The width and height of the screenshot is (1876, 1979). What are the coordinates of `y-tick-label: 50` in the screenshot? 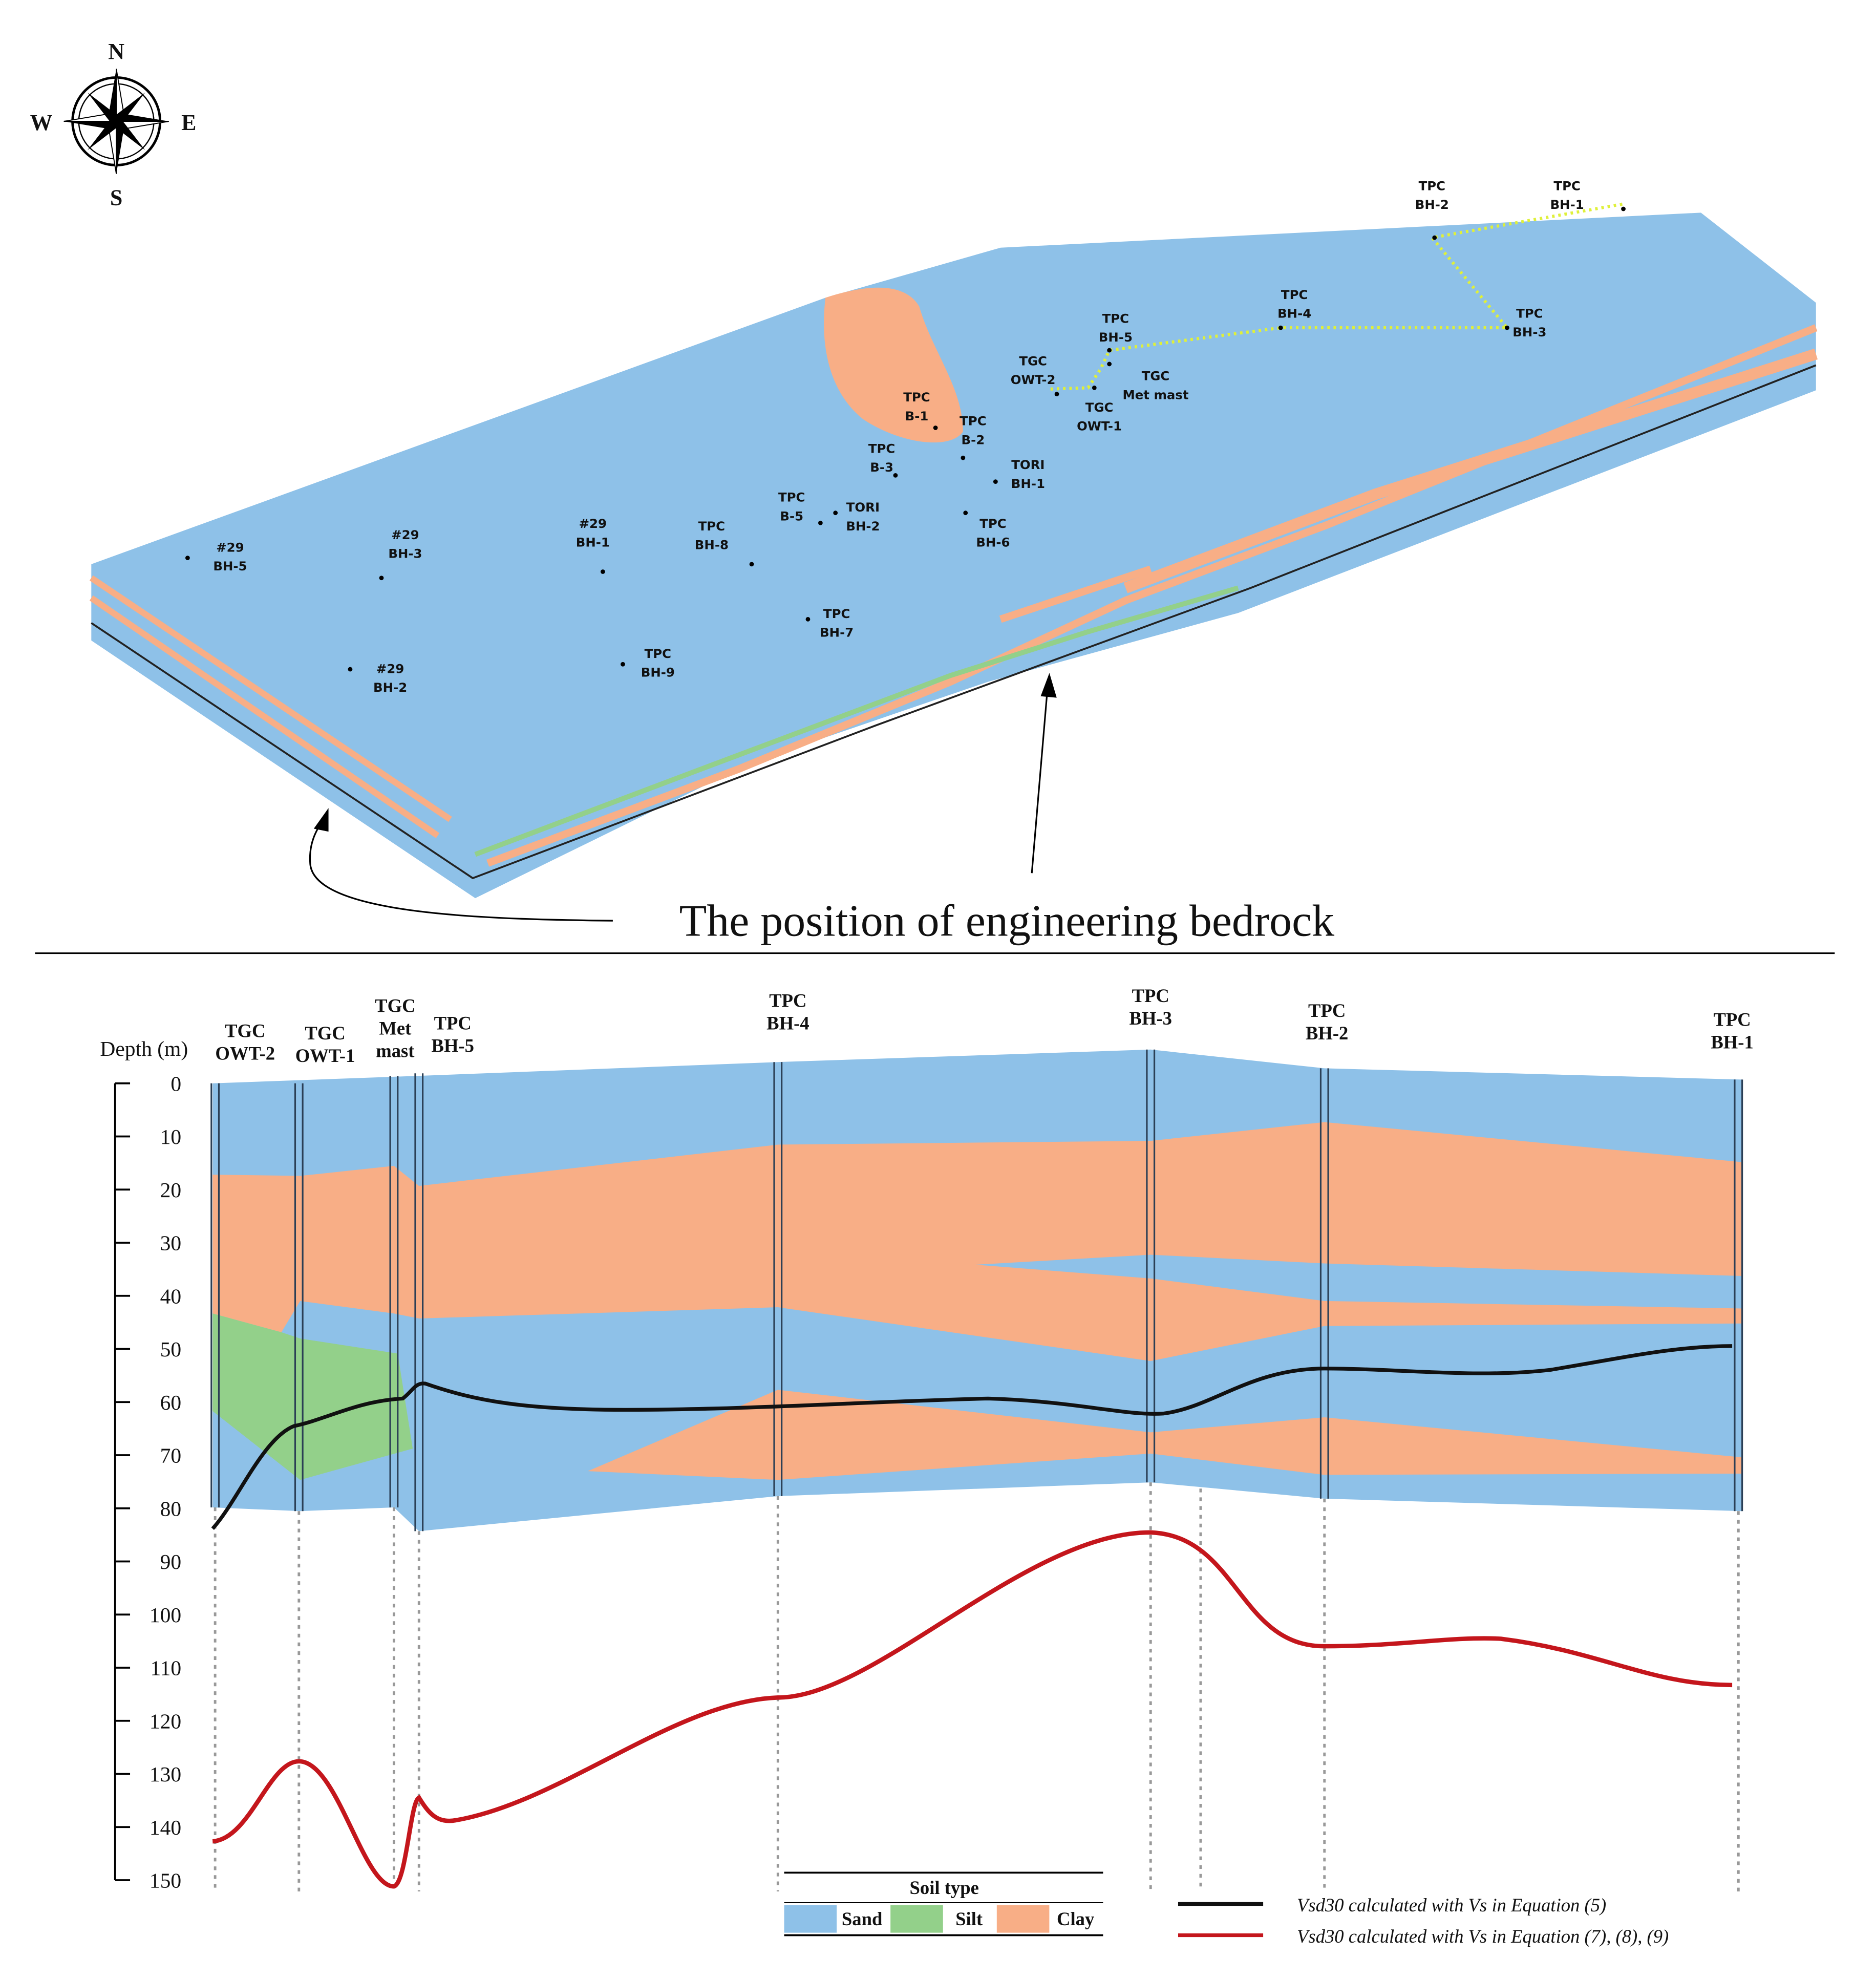 It's located at (171, 1349).